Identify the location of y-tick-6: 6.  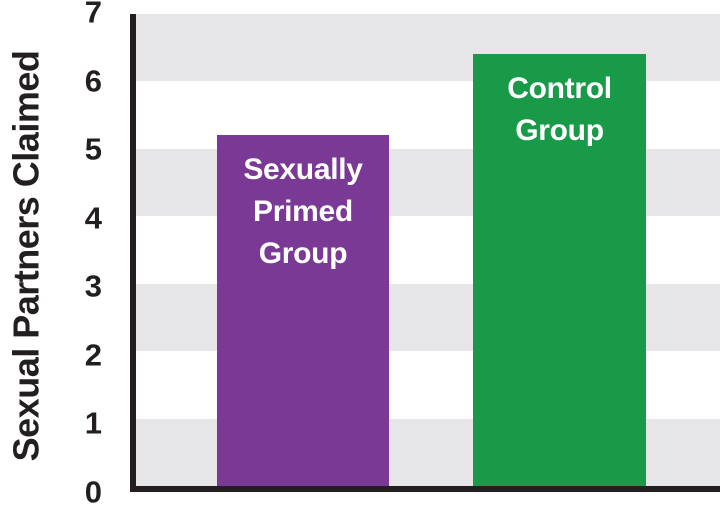
(93, 81).